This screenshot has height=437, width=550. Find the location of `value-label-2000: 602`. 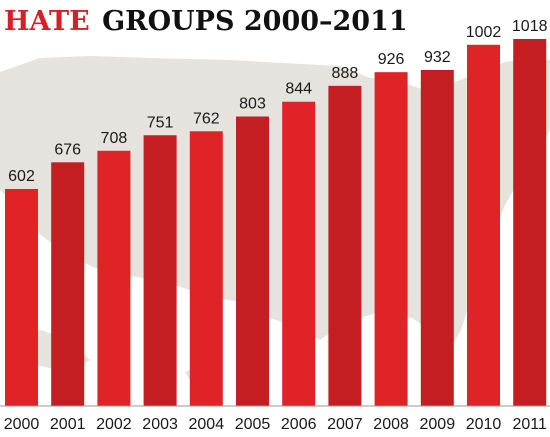

value-label-2000: 602 is located at coordinates (21, 176).